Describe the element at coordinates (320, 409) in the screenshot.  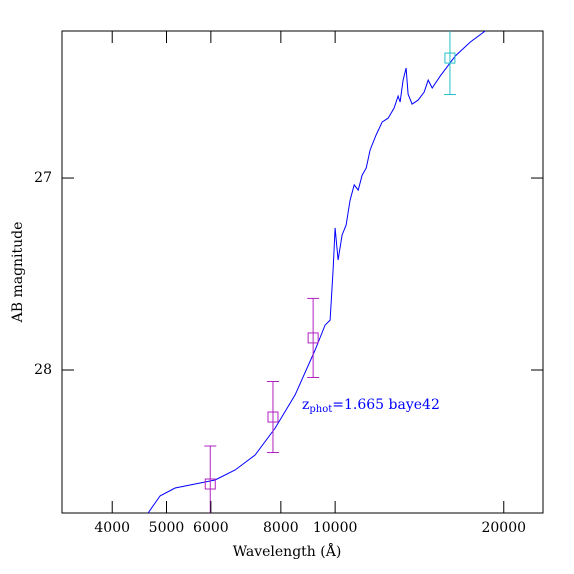
I see `annotation-sub: phot` at that location.